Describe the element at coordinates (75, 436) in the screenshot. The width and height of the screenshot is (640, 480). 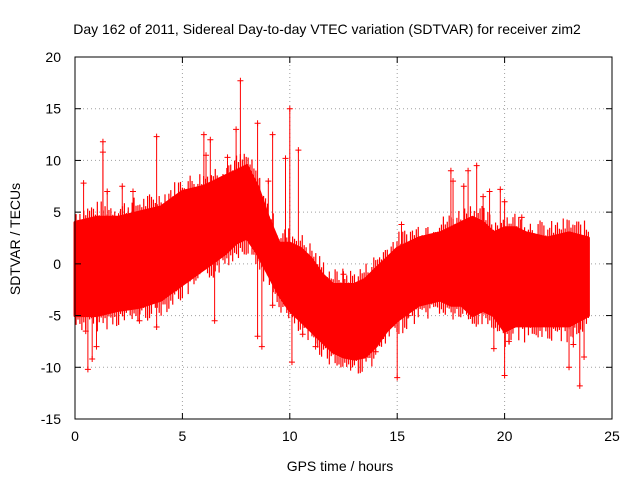
I see `x-tick-label: 0` at that location.